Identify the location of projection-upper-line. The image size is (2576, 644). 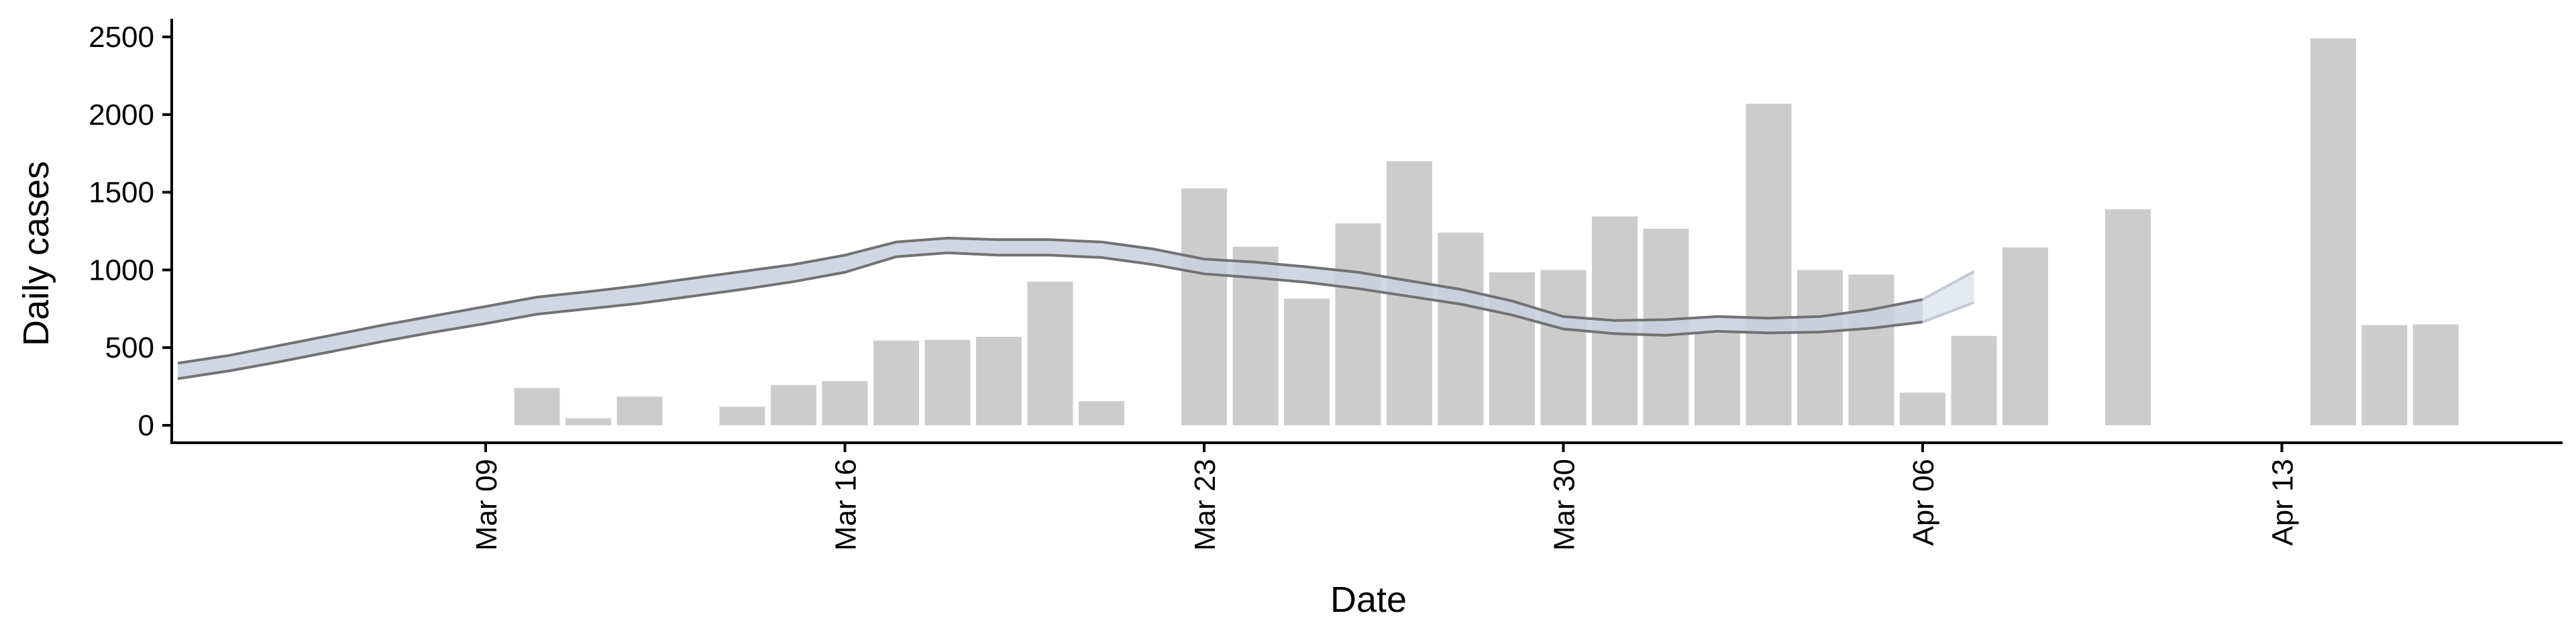
(1948, 285).